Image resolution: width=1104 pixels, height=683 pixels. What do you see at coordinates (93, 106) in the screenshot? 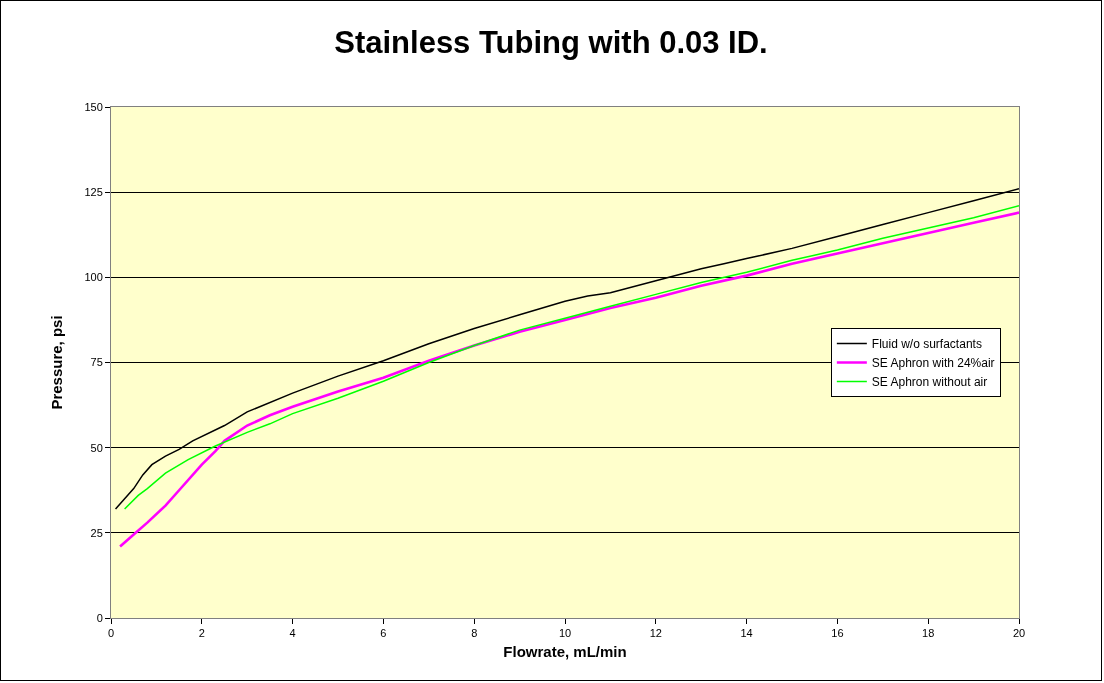
I see `y-tick-label: 150` at bounding box center [93, 106].